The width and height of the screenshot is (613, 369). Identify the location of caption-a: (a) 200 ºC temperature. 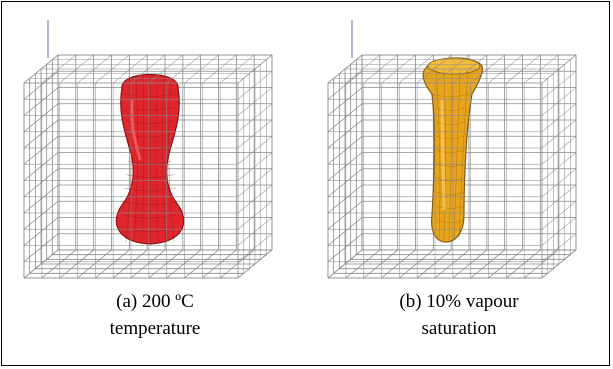
(155, 318).